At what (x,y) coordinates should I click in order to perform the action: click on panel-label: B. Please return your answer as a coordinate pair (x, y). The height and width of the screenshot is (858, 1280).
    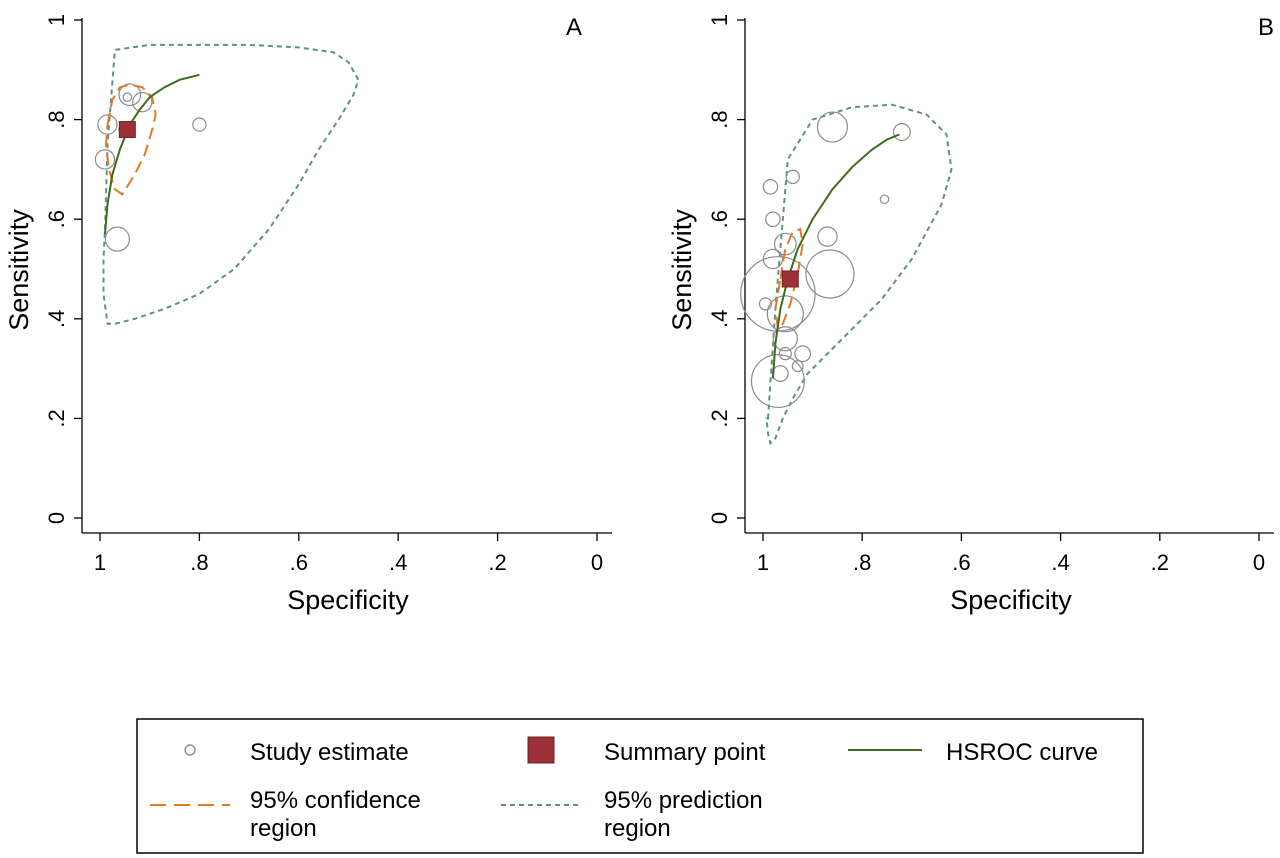
    Looking at the image, I should click on (1266, 27).